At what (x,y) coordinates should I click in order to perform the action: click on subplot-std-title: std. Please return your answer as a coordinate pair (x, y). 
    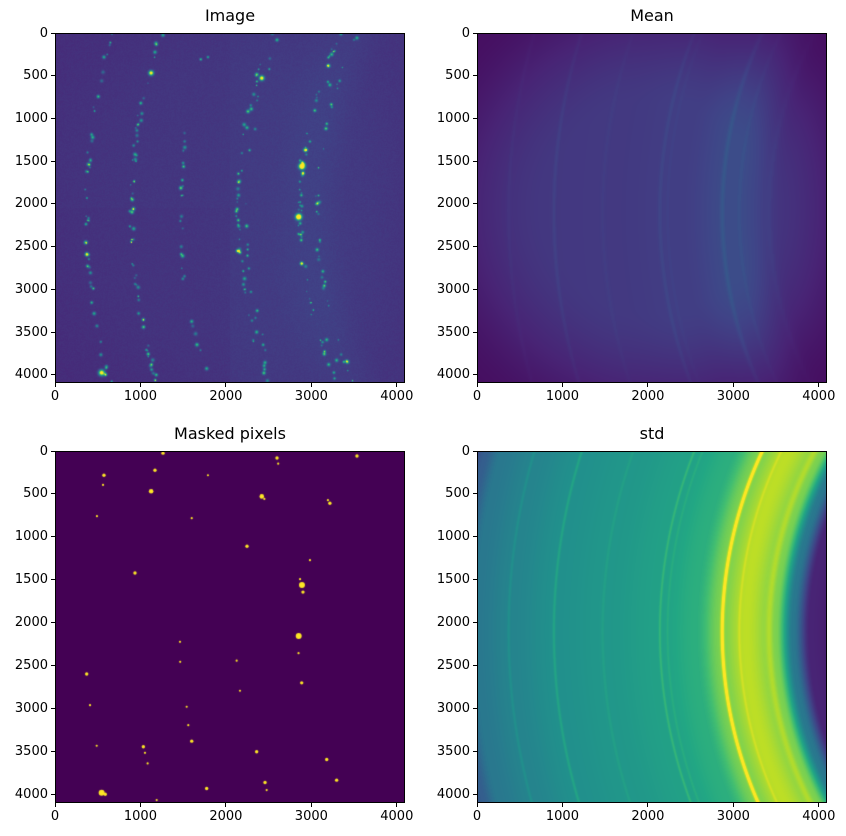
    Looking at the image, I should click on (652, 433).